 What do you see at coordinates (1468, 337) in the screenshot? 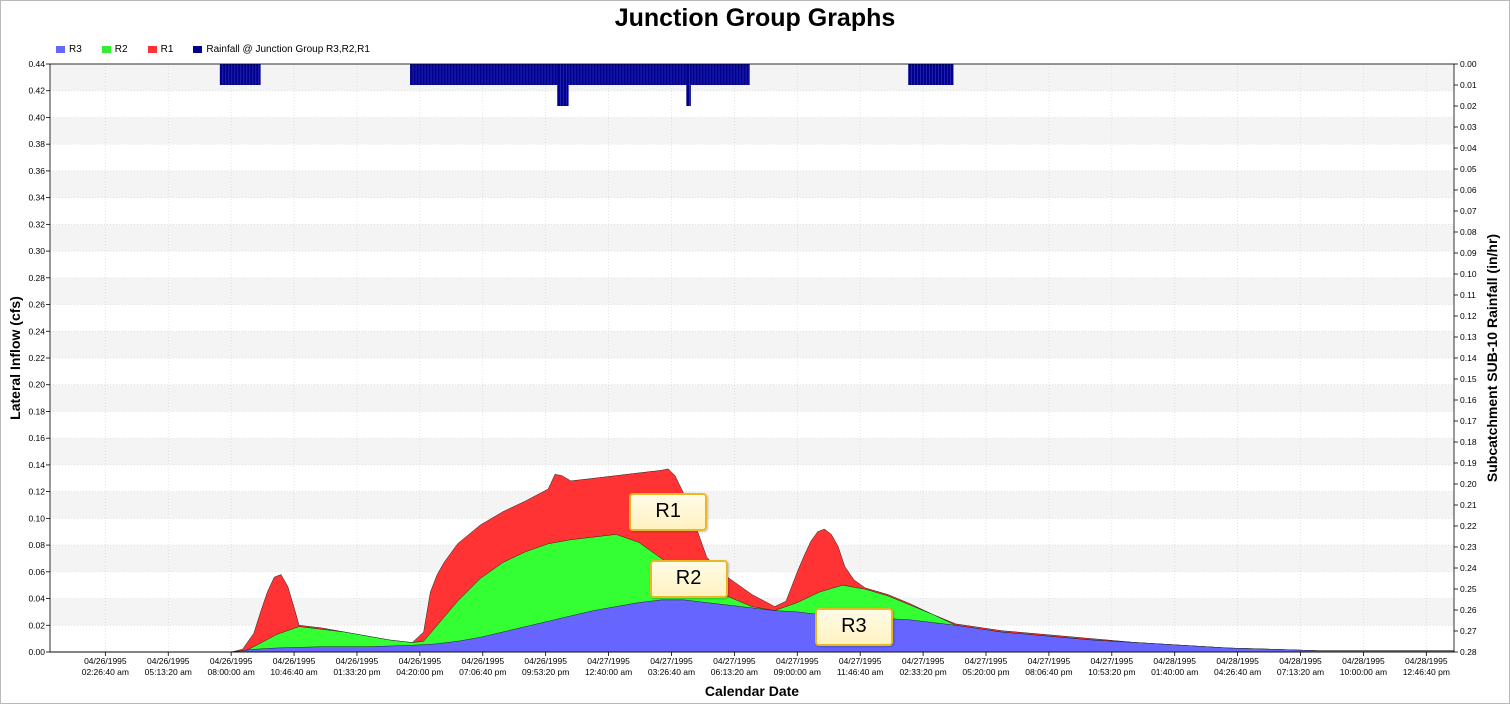
I see `y2-tick-label: 0.13` at bounding box center [1468, 337].